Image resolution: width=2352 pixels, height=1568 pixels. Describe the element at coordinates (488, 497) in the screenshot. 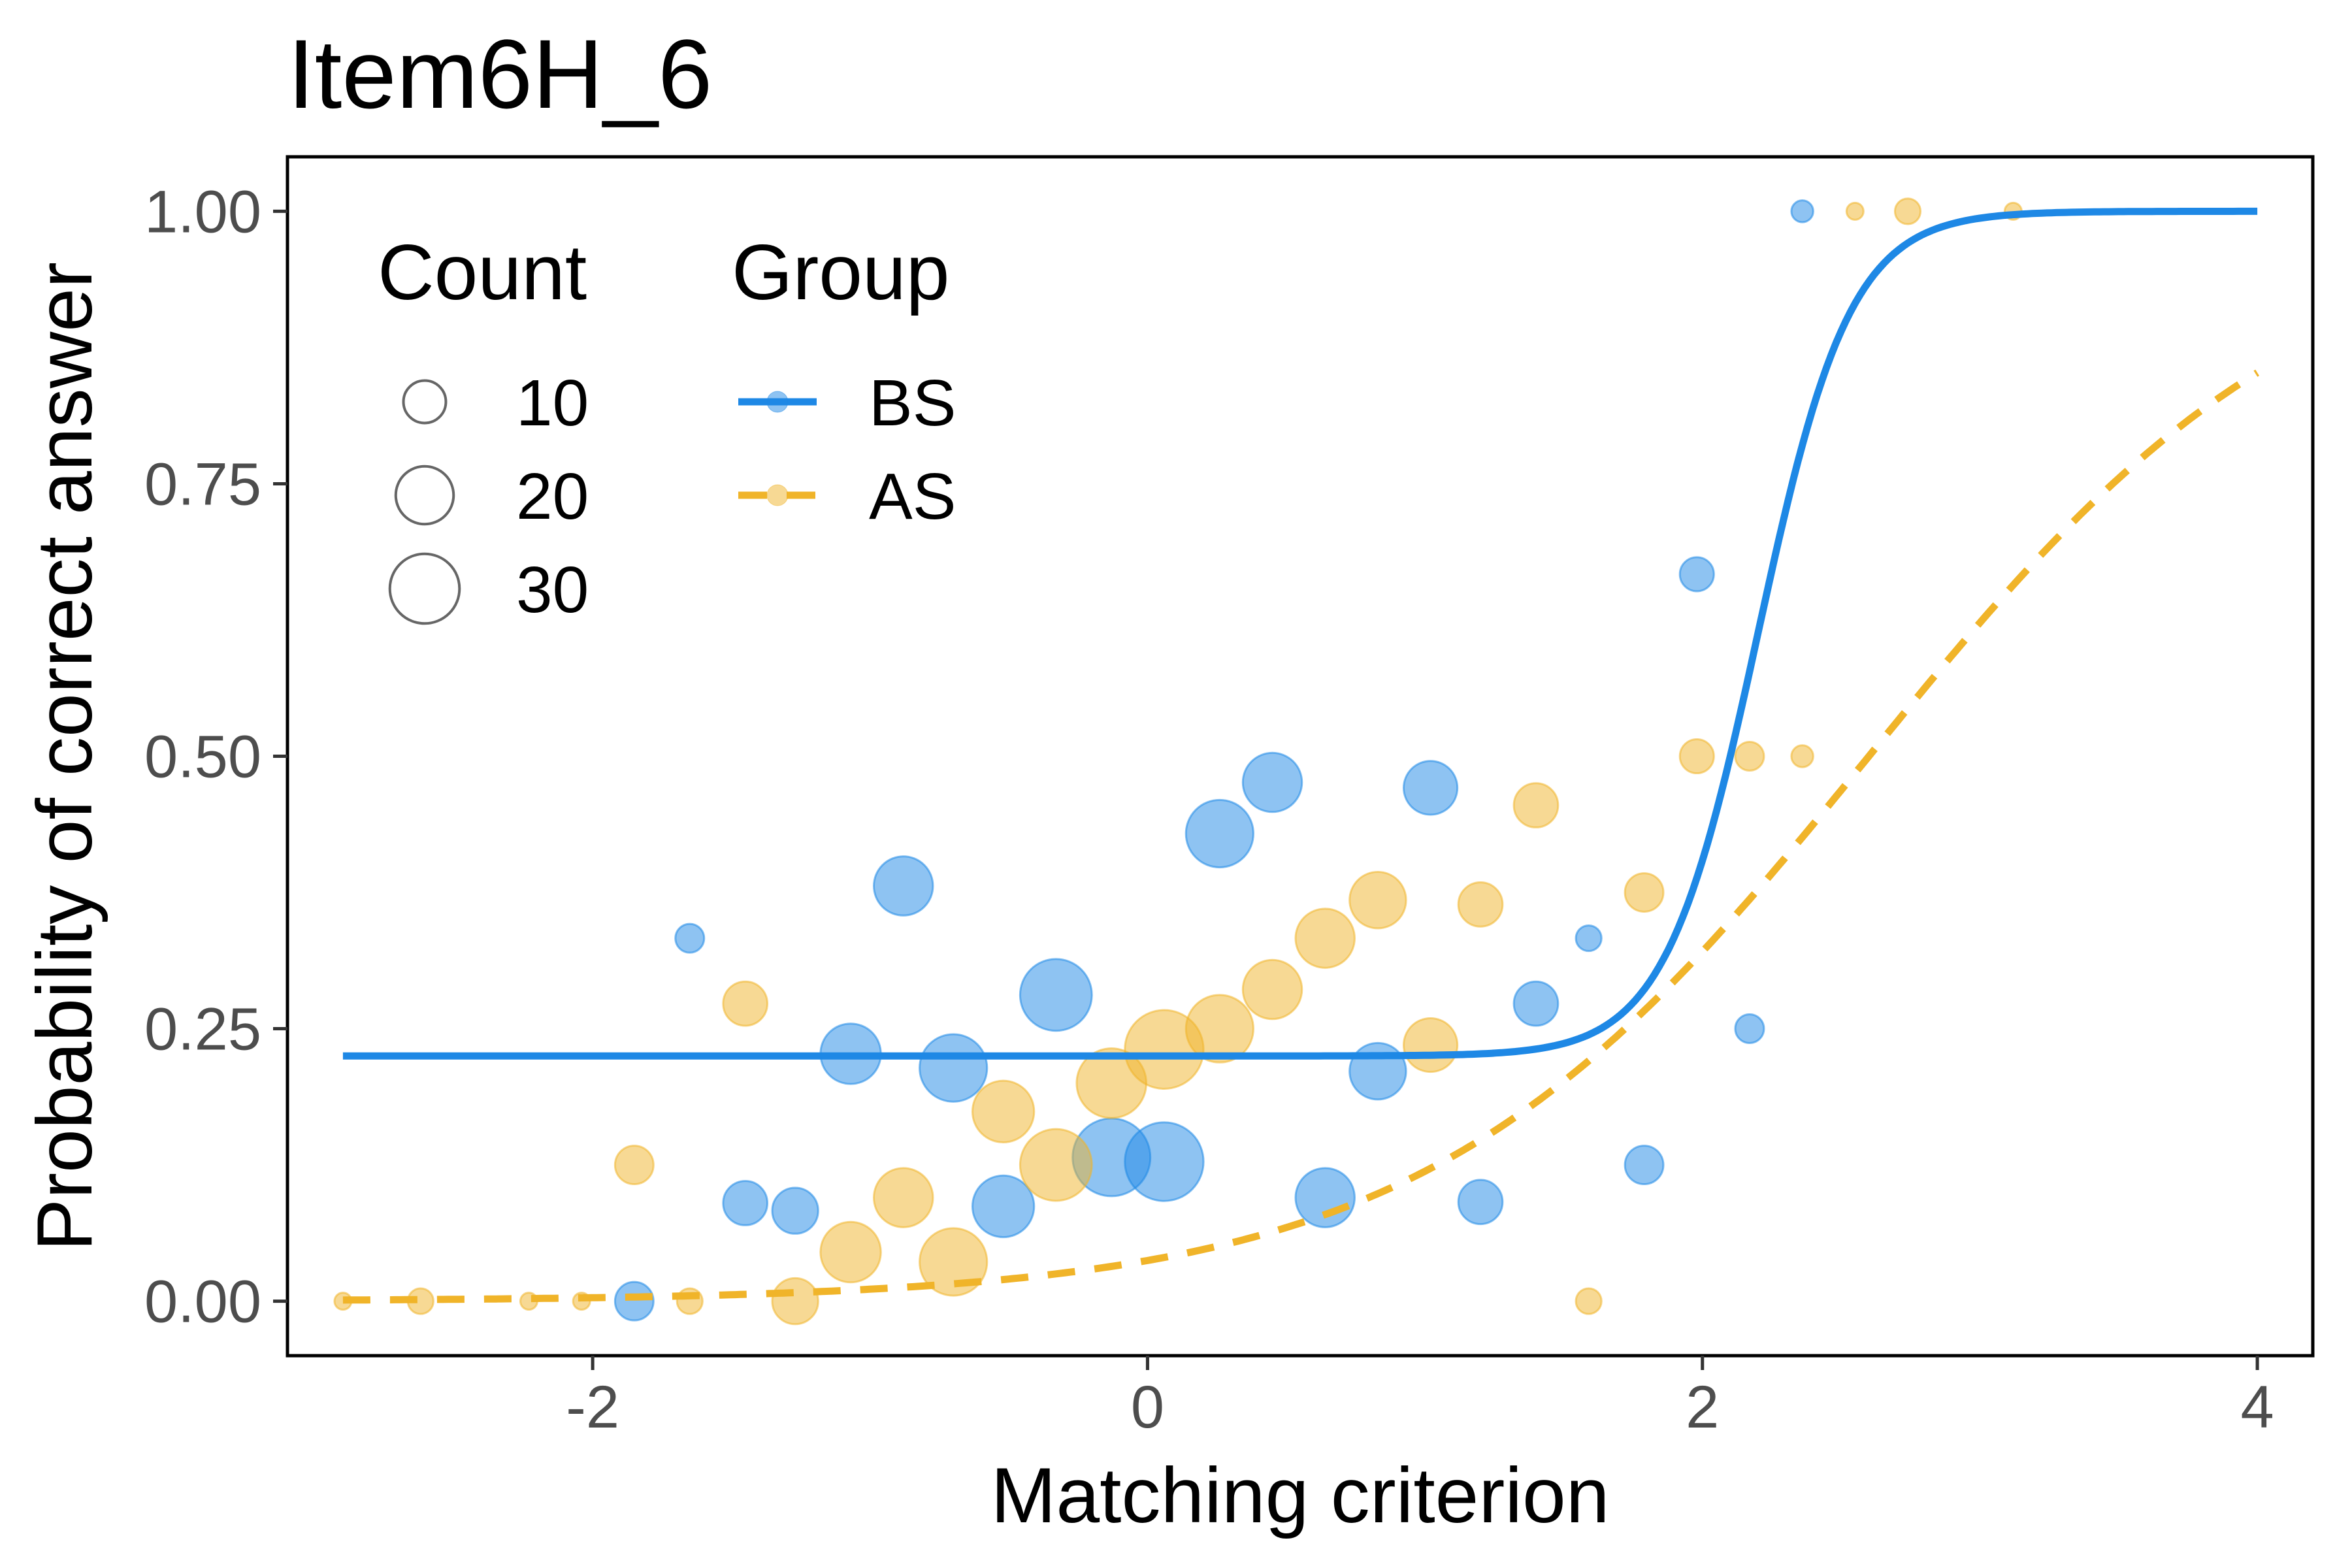

I see `legend-count-entries: 10 20 30` at that location.